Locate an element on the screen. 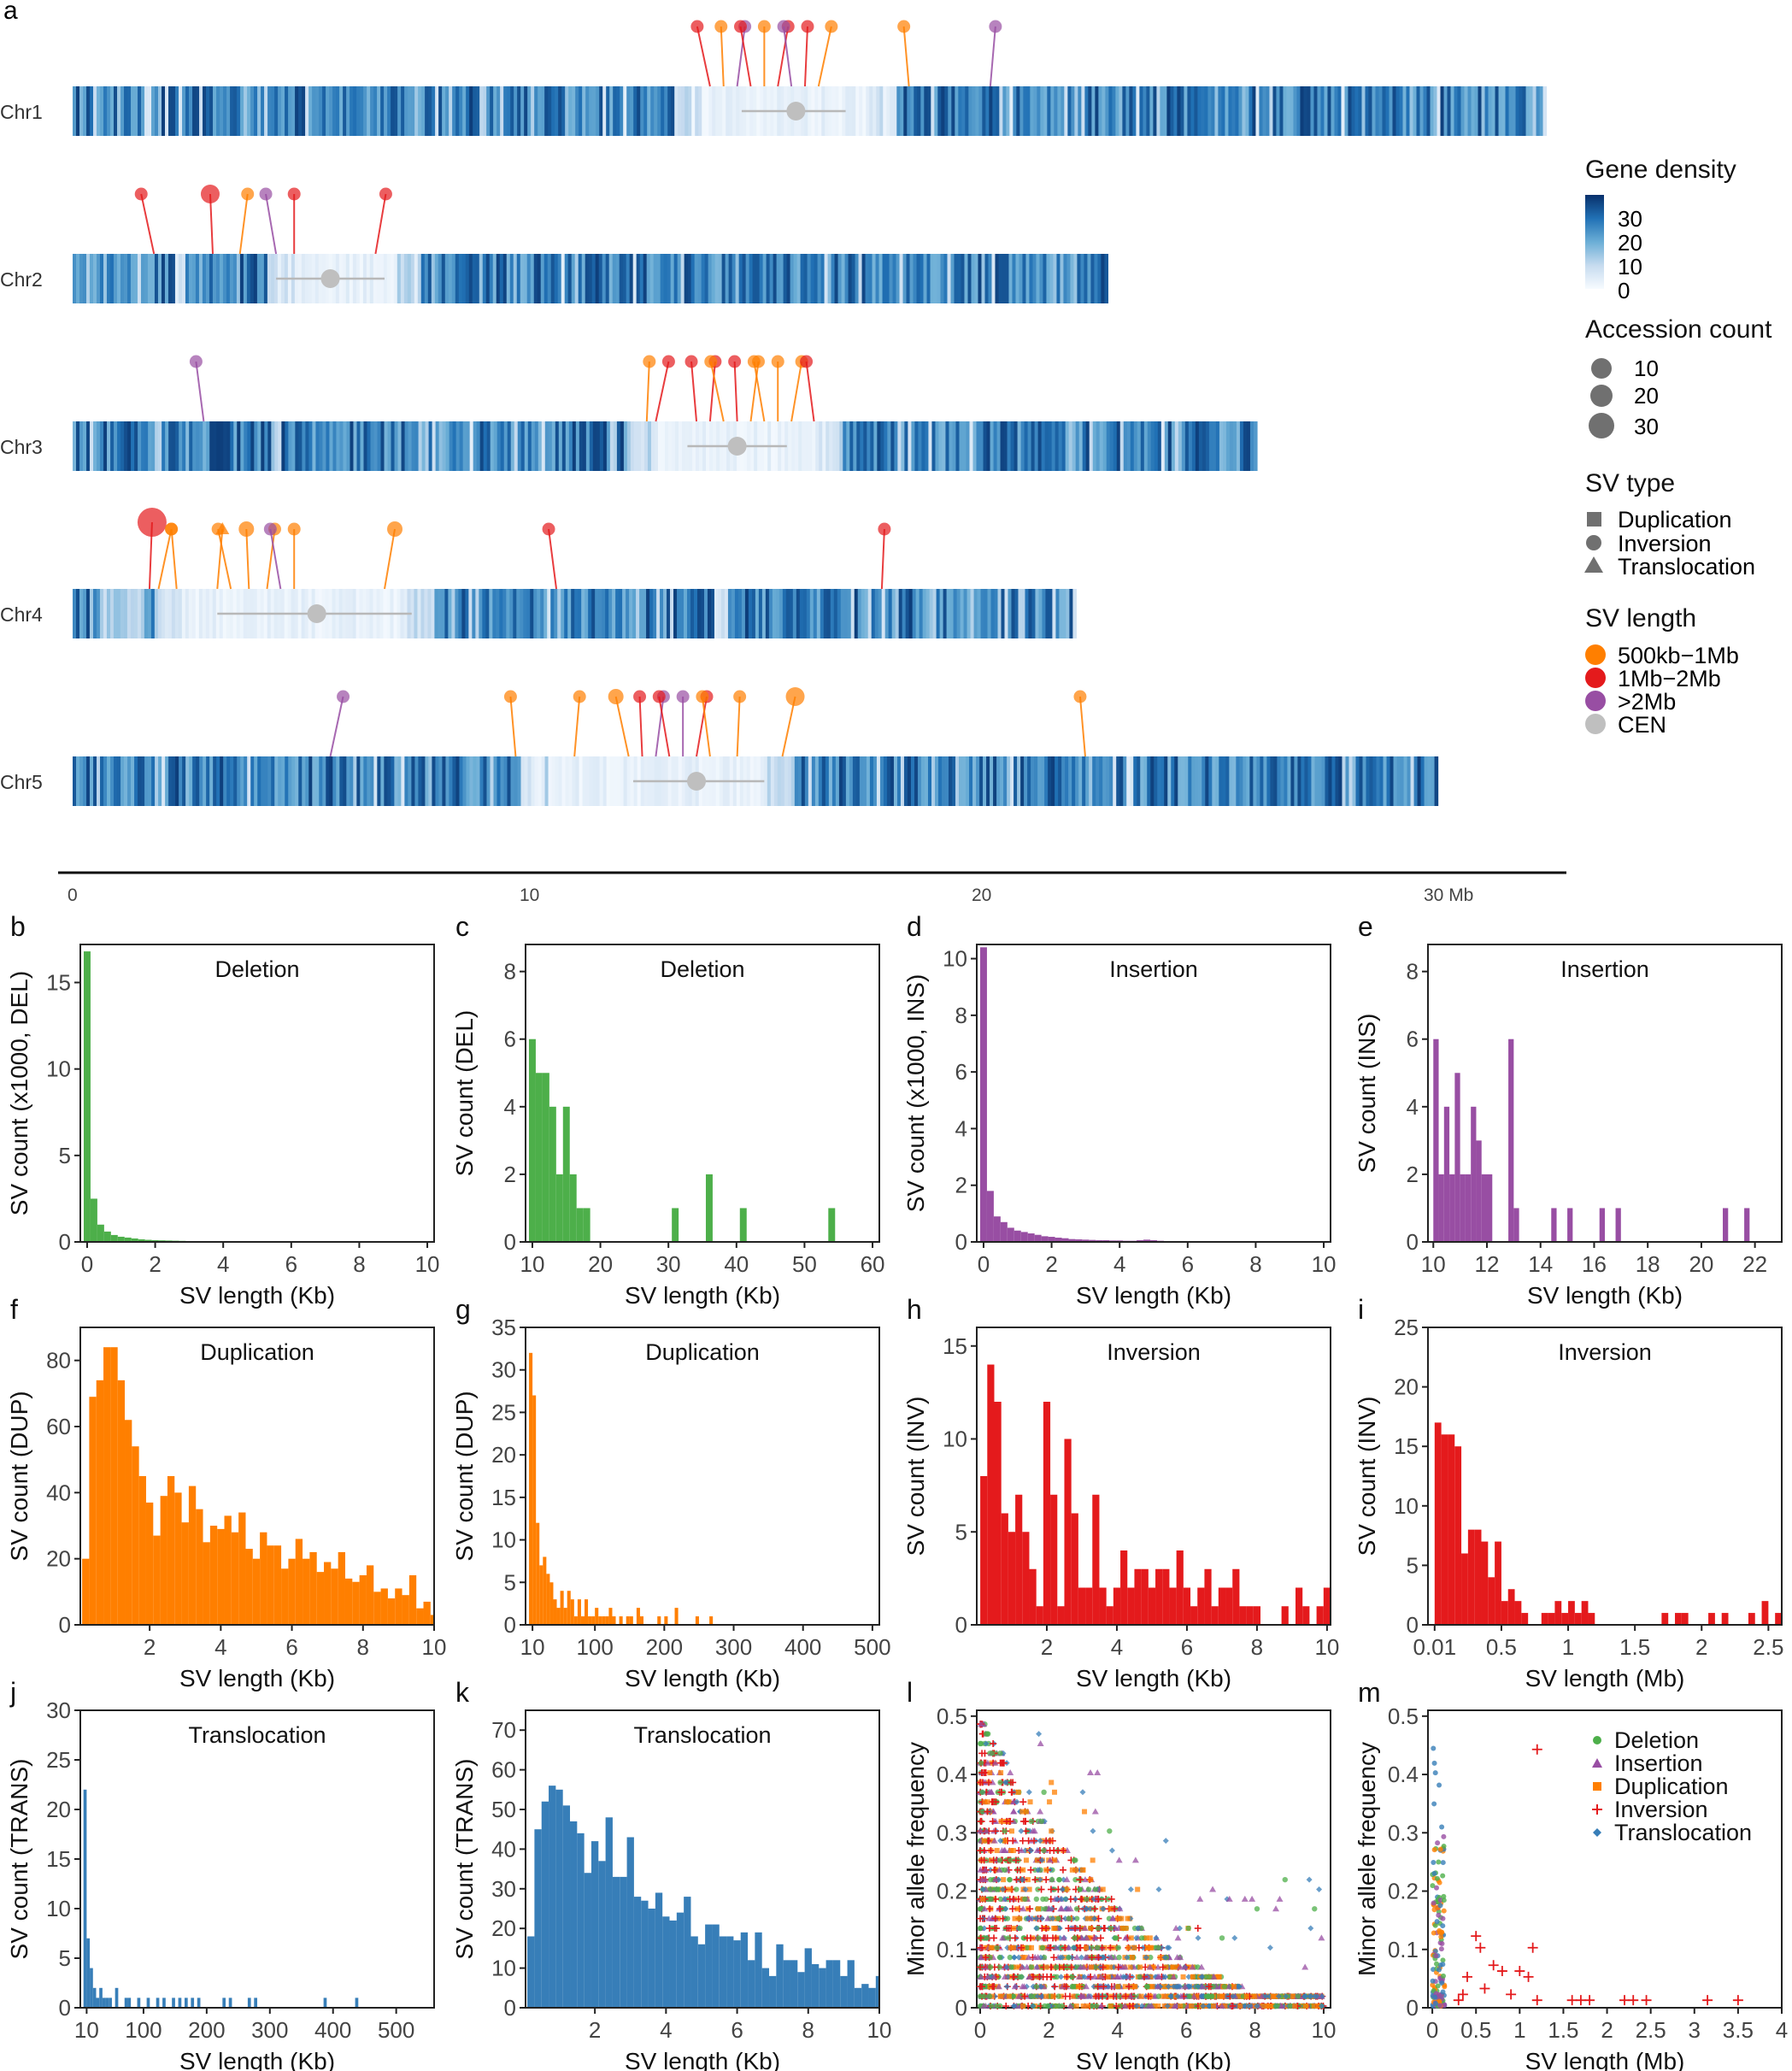 This screenshot has width=1792, height=2071. panel-label: e is located at coordinates (1365, 926).